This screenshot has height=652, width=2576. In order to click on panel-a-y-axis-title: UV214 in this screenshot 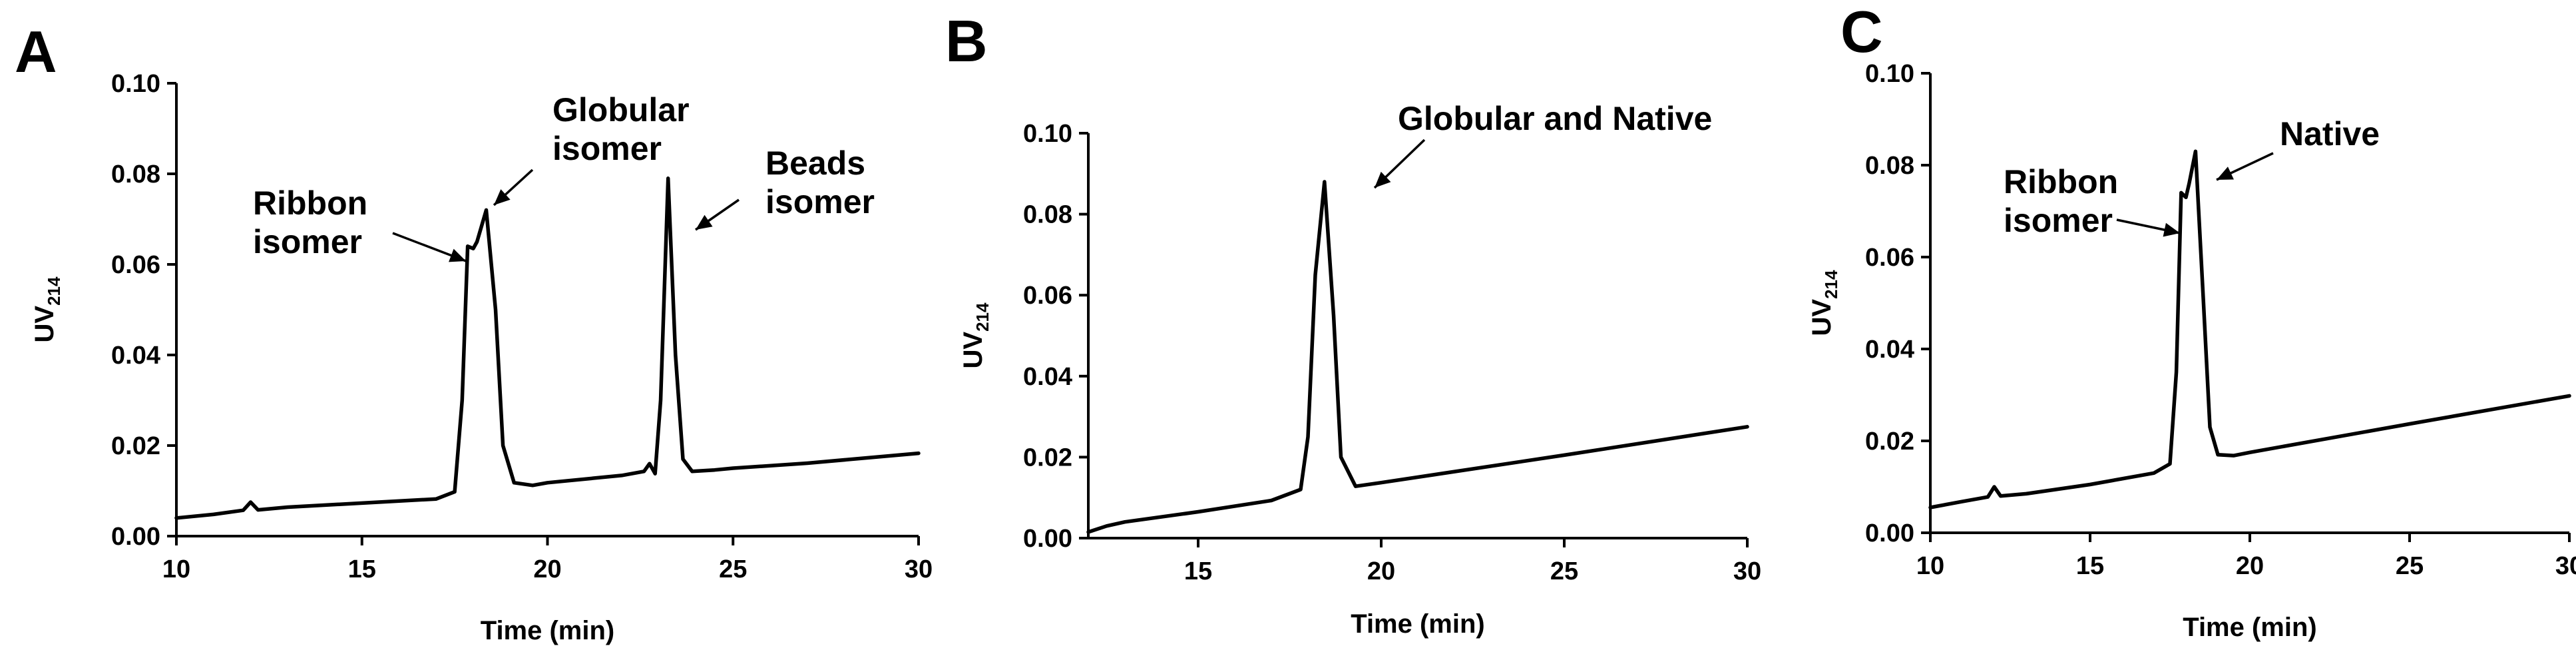, I will do `click(47, 309)`.